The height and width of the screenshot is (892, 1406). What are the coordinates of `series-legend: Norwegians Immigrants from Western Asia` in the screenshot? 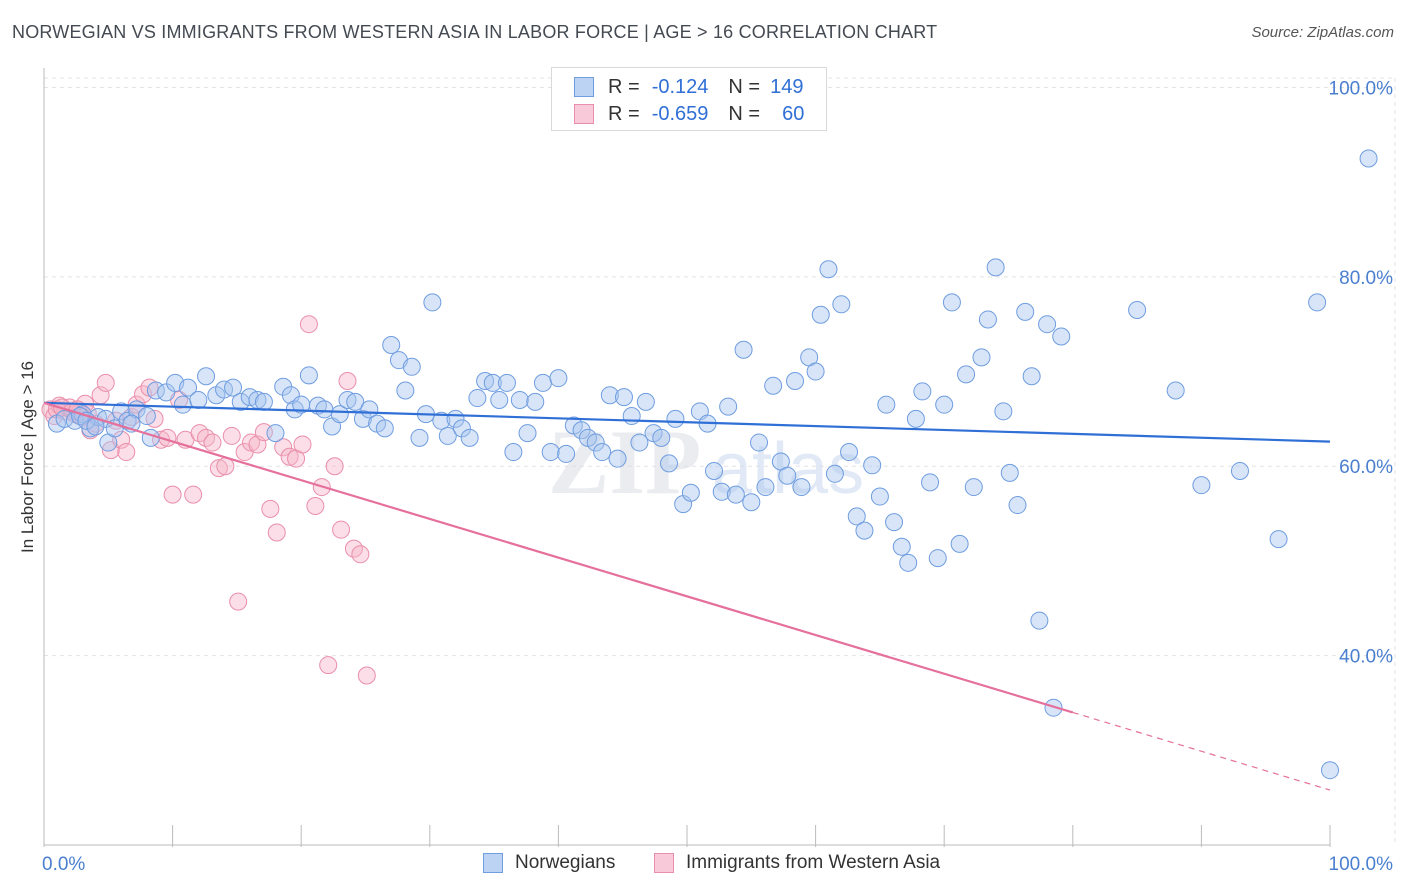 It's located at (703, 865).